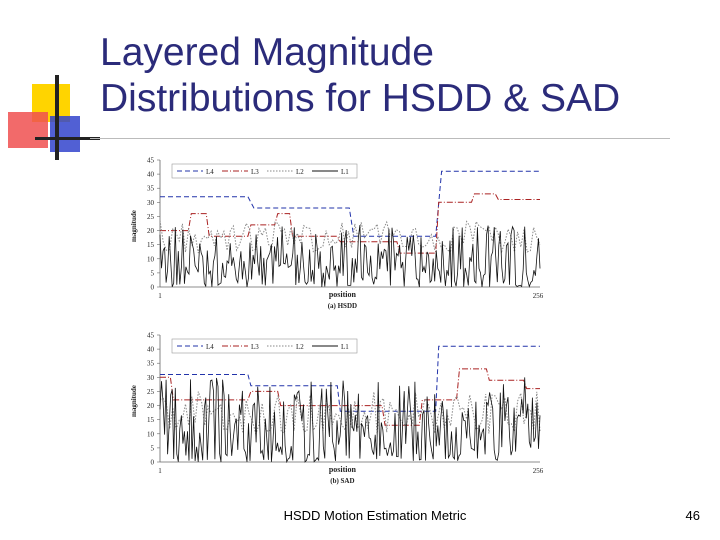 This screenshot has height=540, width=720. I want to click on title-underline, so click(380, 138).